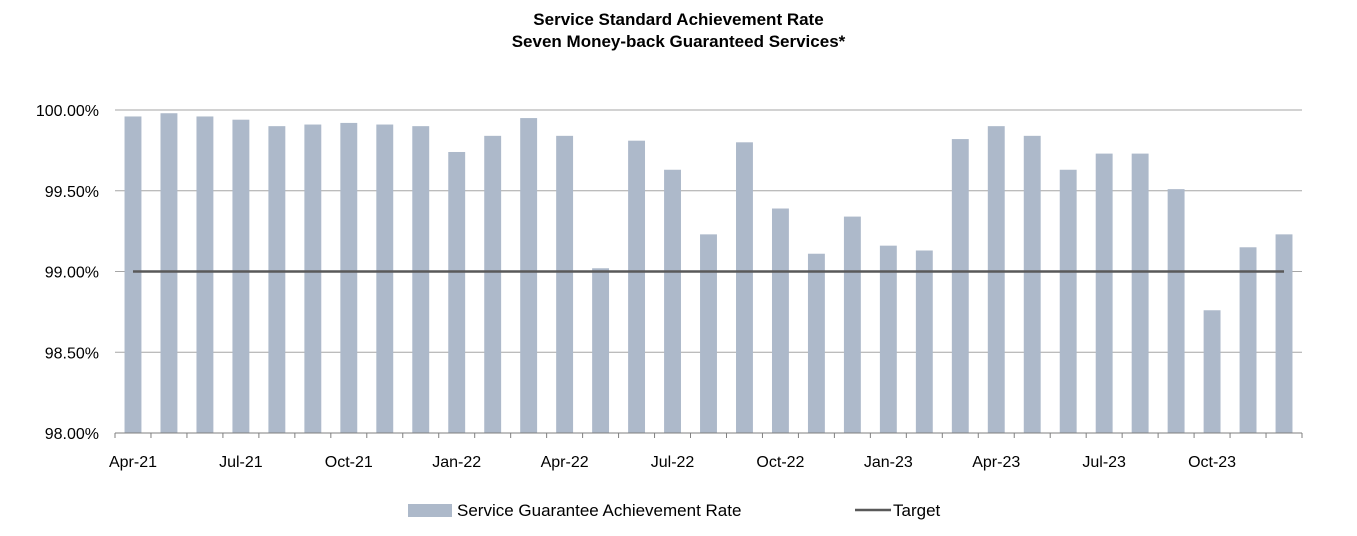 The height and width of the screenshot is (536, 1357). What do you see at coordinates (241, 462) in the screenshot?
I see `x-tick-label: Jul-21` at bounding box center [241, 462].